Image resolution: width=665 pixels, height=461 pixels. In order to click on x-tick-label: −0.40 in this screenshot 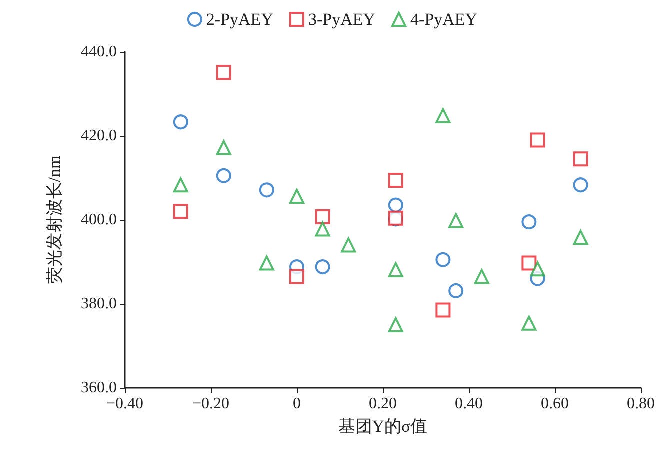, I will do `click(125, 404)`.